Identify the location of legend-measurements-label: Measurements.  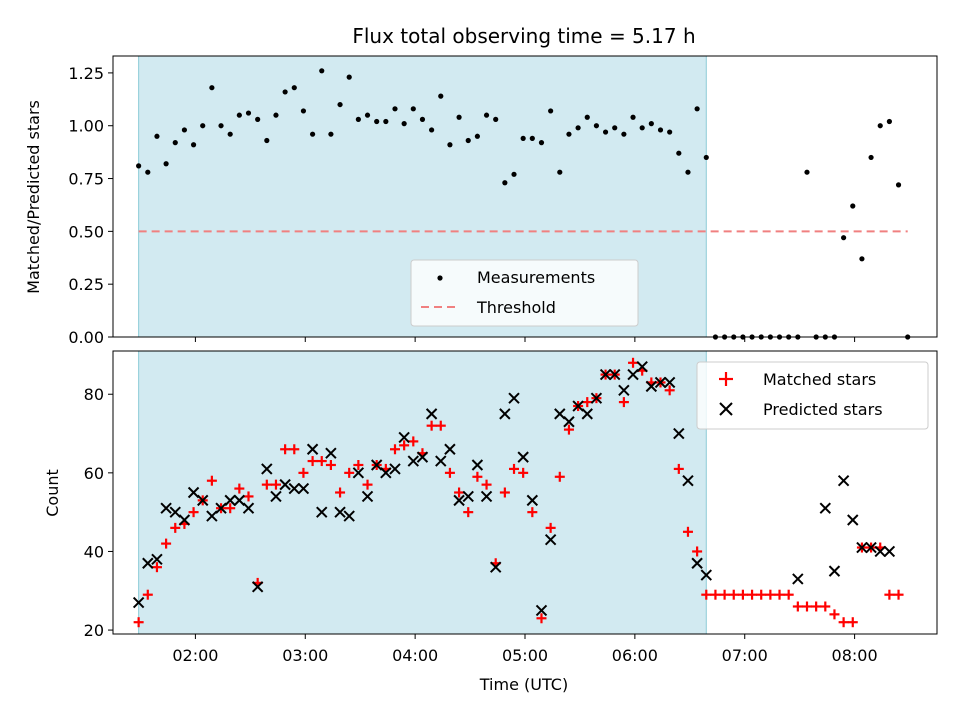
(536, 277).